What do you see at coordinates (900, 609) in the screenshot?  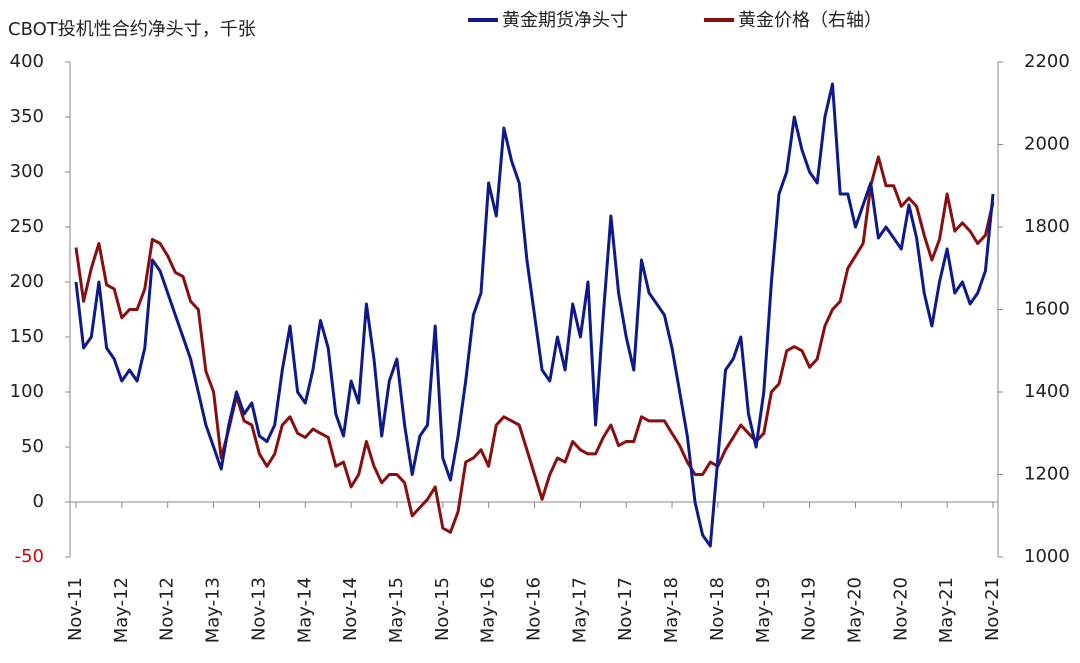 I see `x-tick-label: Nov-20` at bounding box center [900, 609].